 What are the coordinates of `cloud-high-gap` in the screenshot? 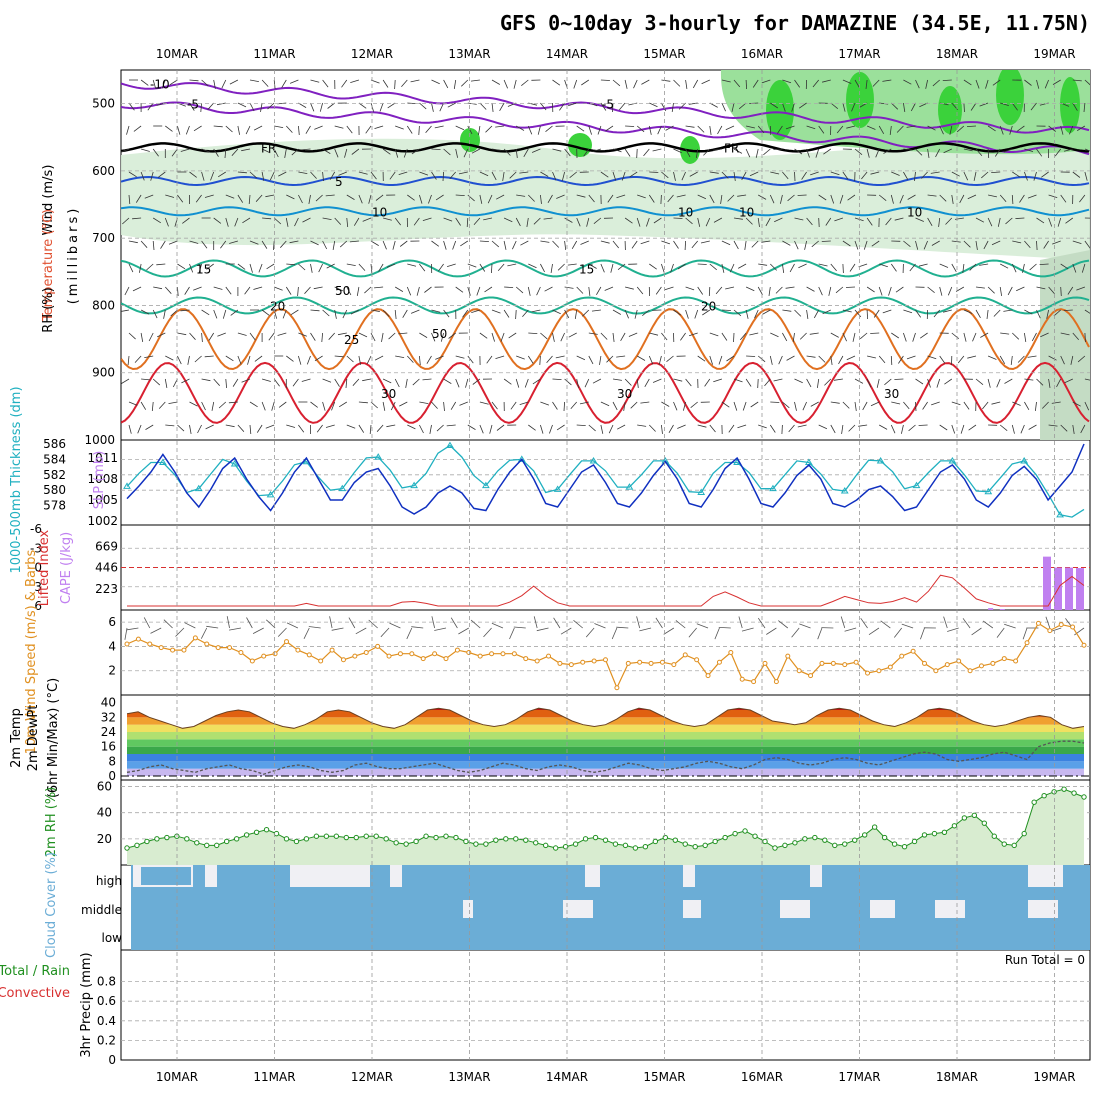 It's located at (592, 876).